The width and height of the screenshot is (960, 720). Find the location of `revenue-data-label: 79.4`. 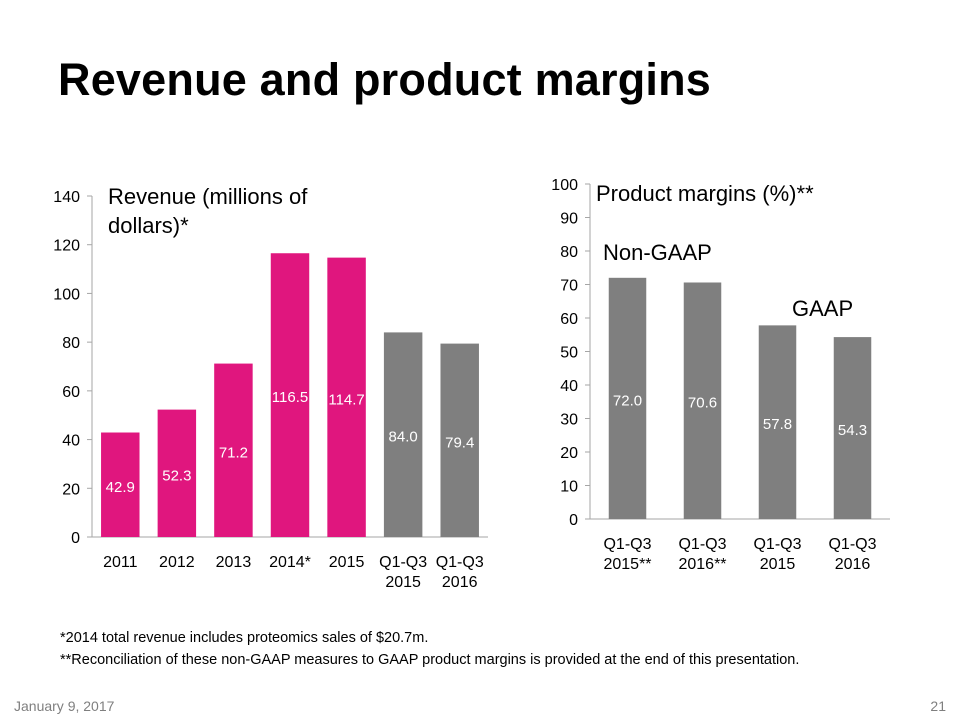

revenue-data-label: 79.4 is located at coordinates (459, 442).